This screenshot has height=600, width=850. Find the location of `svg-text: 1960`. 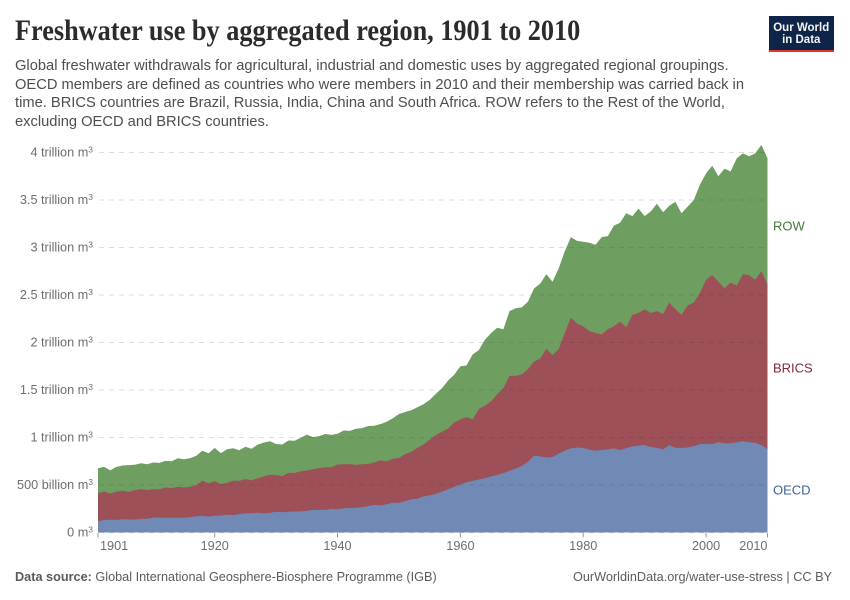

svg-text: 1960 is located at coordinates (460, 546).